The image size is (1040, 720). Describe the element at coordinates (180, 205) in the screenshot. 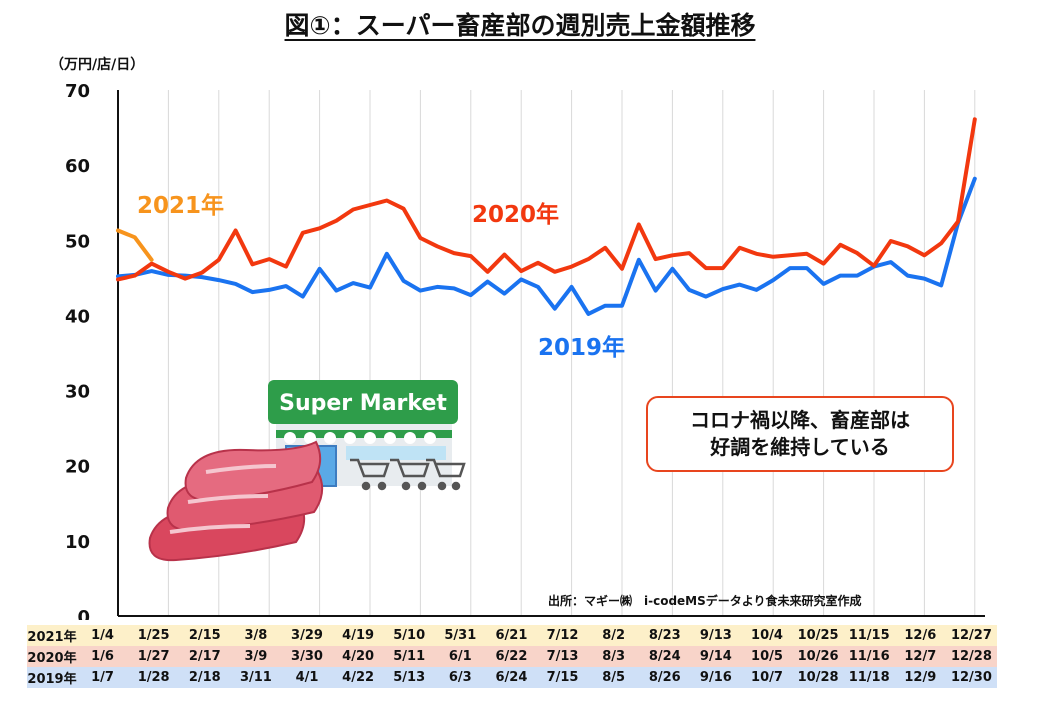

I see `series-label-2021: 2021年` at that location.